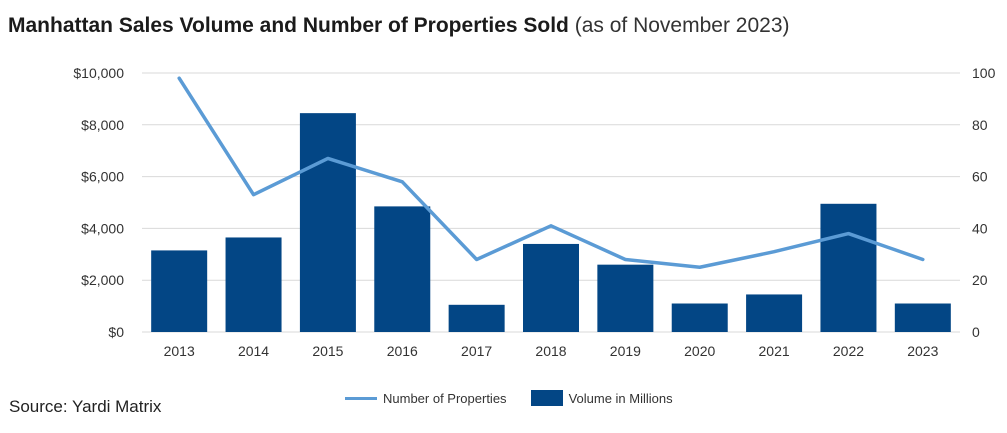 Image resolution: width=1007 pixels, height=433 pixels. I want to click on x-tick-label: 2019, so click(625, 351).